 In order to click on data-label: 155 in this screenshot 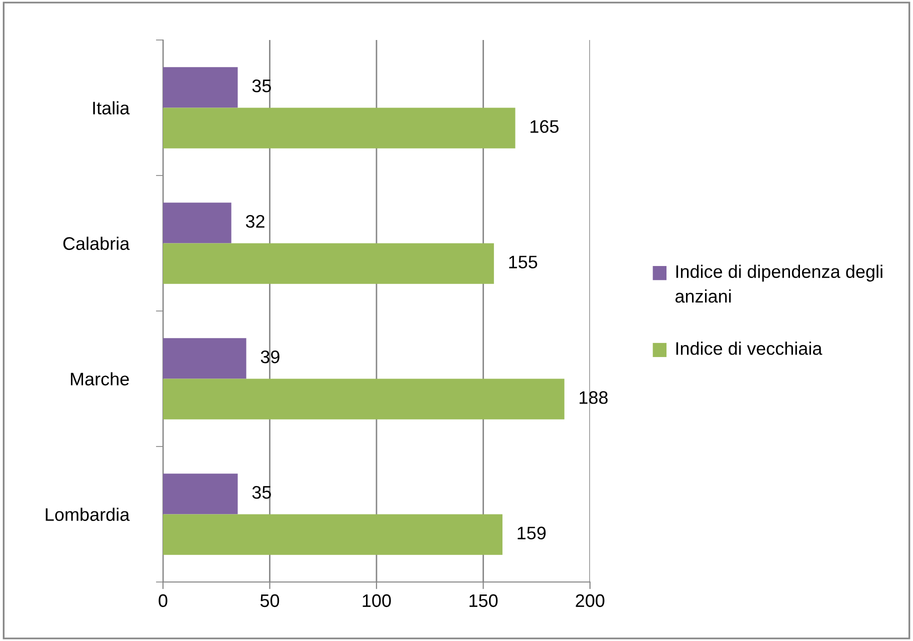, I will do `click(523, 262)`.